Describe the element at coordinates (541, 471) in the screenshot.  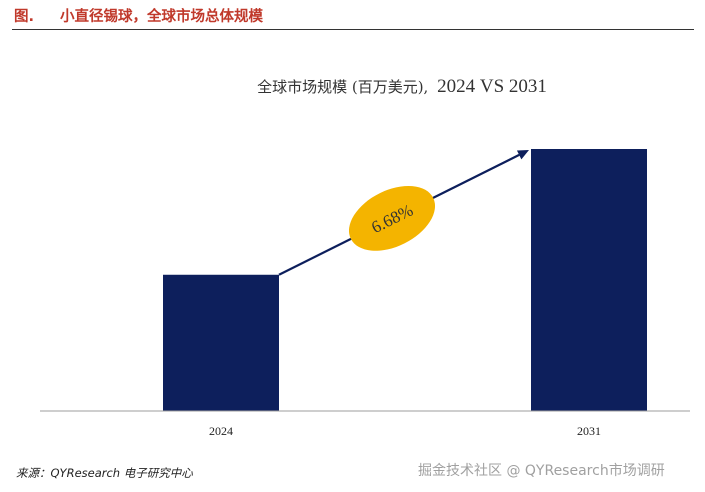
I see `watermark: 掘金技术社区 @ QYResearch市场调研` at that location.